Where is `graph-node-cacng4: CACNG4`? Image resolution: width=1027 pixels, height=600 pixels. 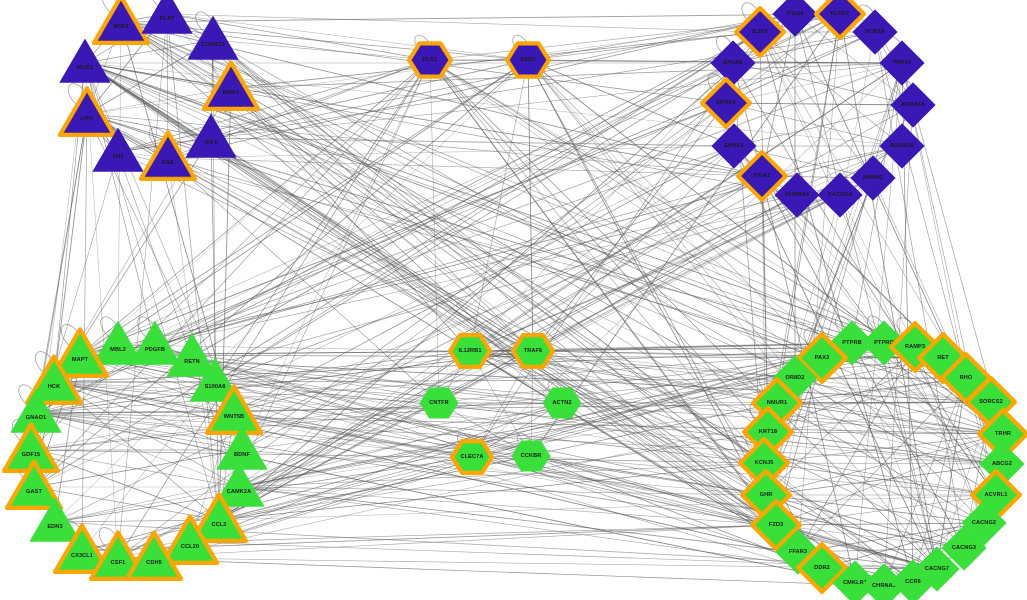 graph-node-cacng4: CACNG4 is located at coordinates (840, 195).